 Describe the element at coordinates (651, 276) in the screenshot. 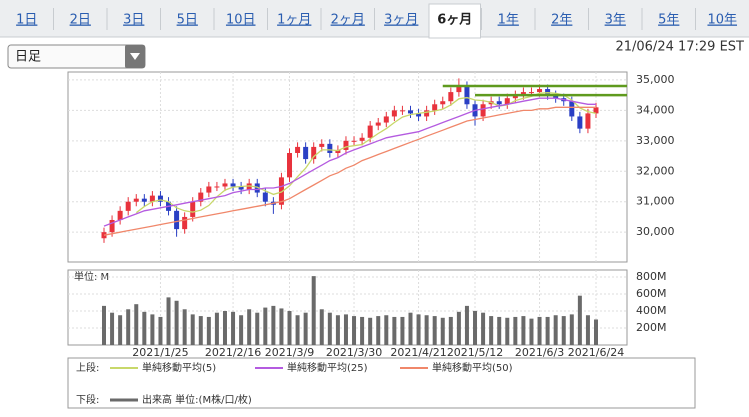

I see `y-tick-label: 800M` at that location.